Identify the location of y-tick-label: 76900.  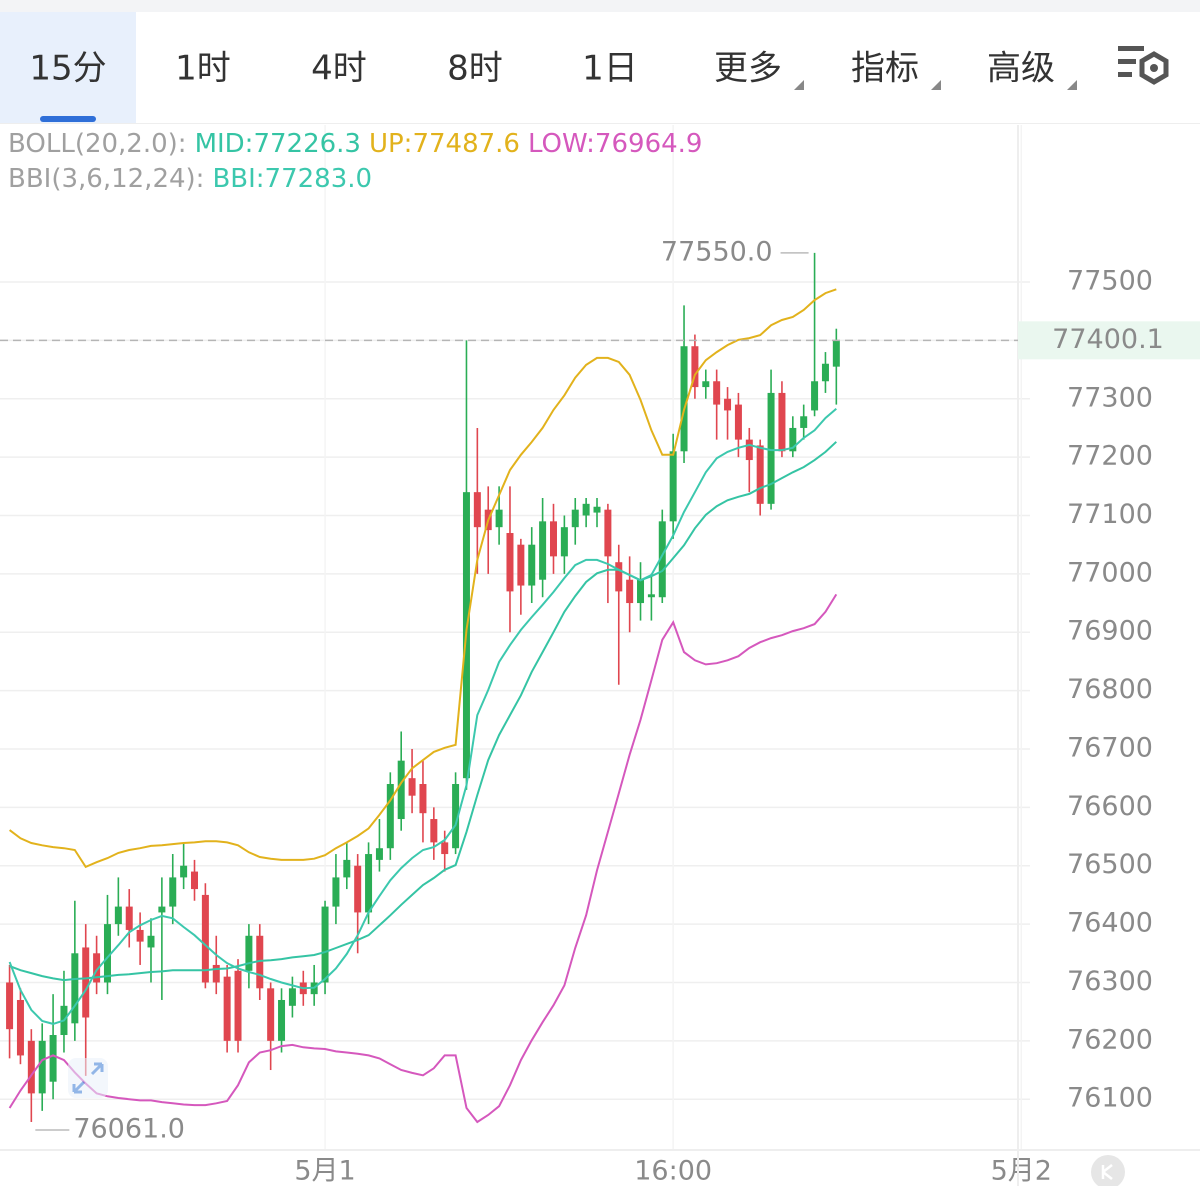
(1110, 631).